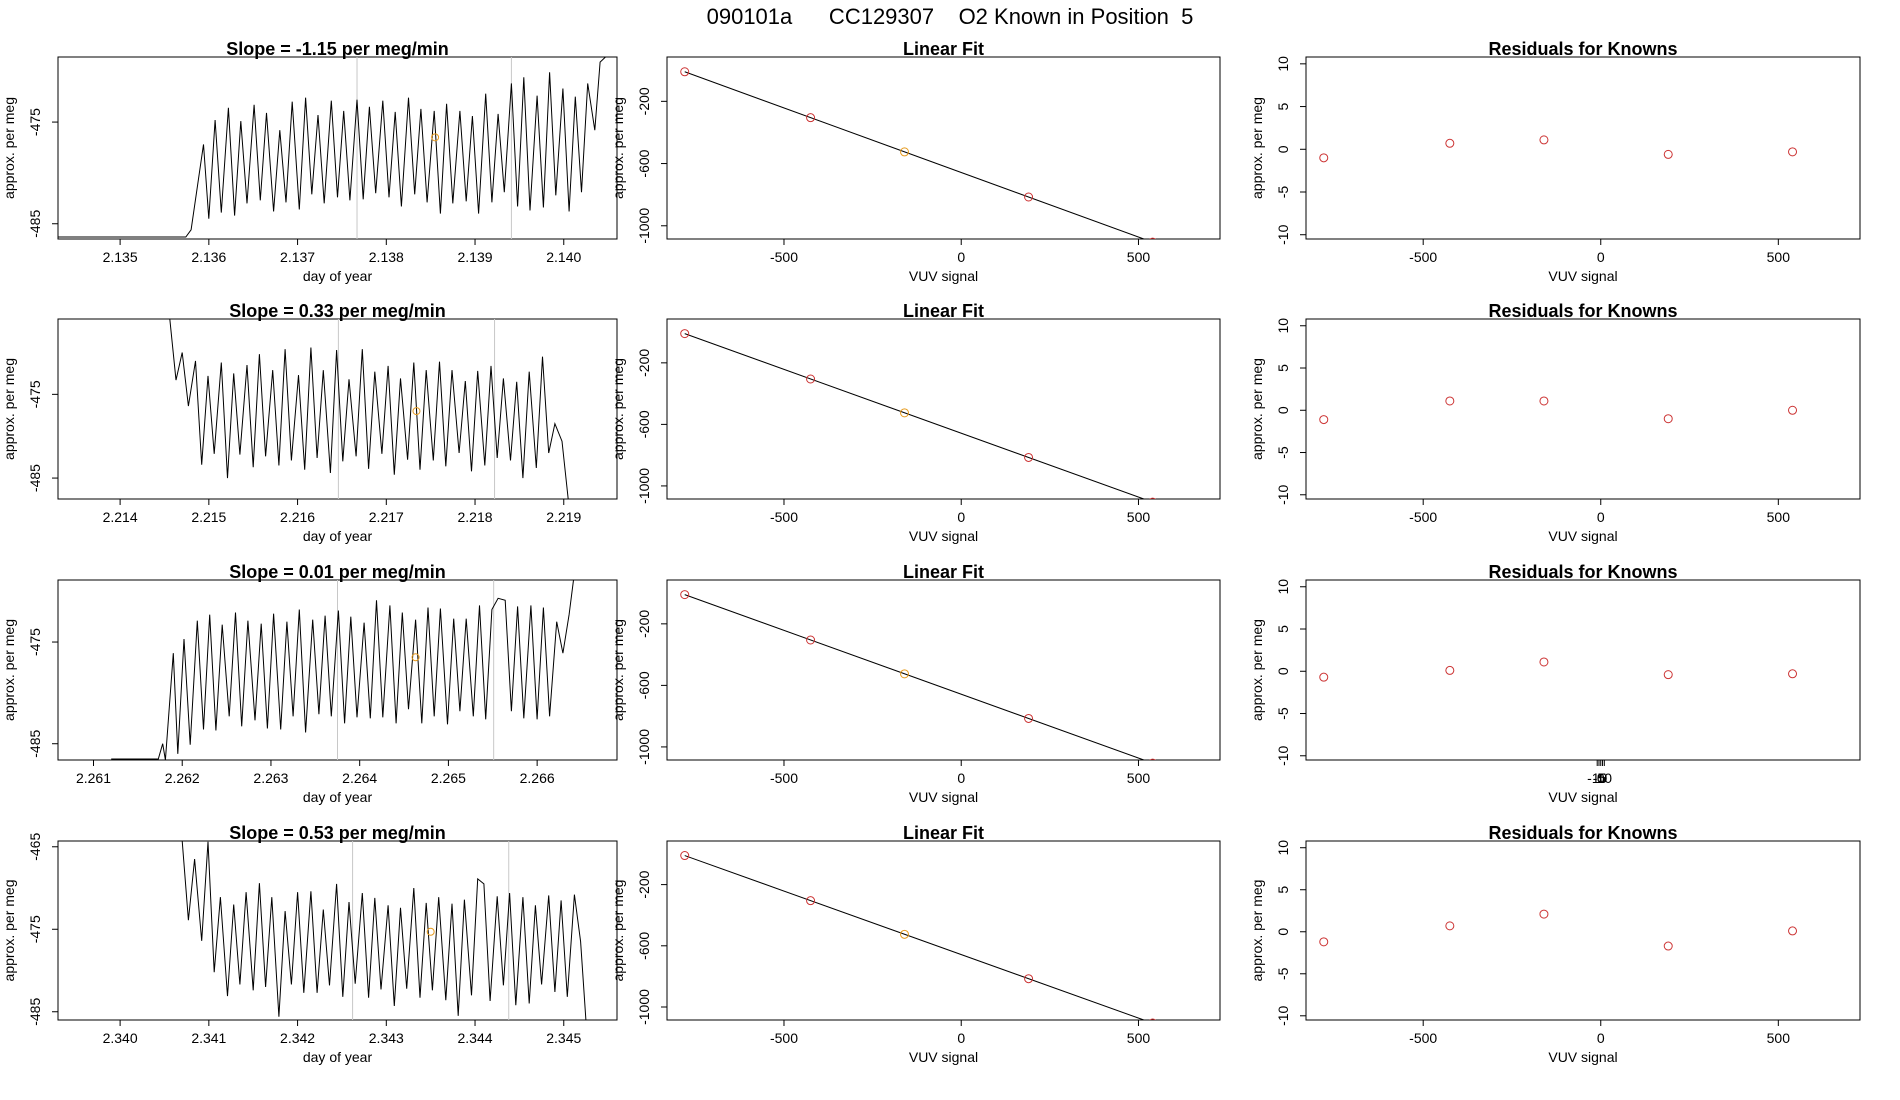 This screenshot has width=1900, height=1100. What do you see at coordinates (337, 49) in the screenshot?
I see `panel-title: Slope = -1.15 per meg/min` at bounding box center [337, 49].